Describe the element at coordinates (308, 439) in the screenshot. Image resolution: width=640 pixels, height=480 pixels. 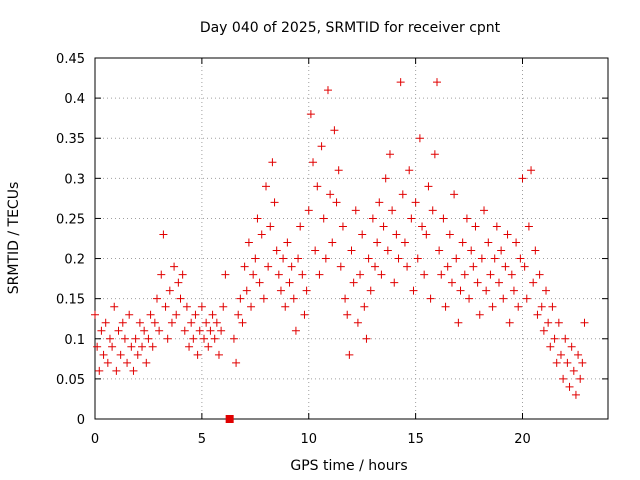
I see `x-tick-label: 10` at that location.